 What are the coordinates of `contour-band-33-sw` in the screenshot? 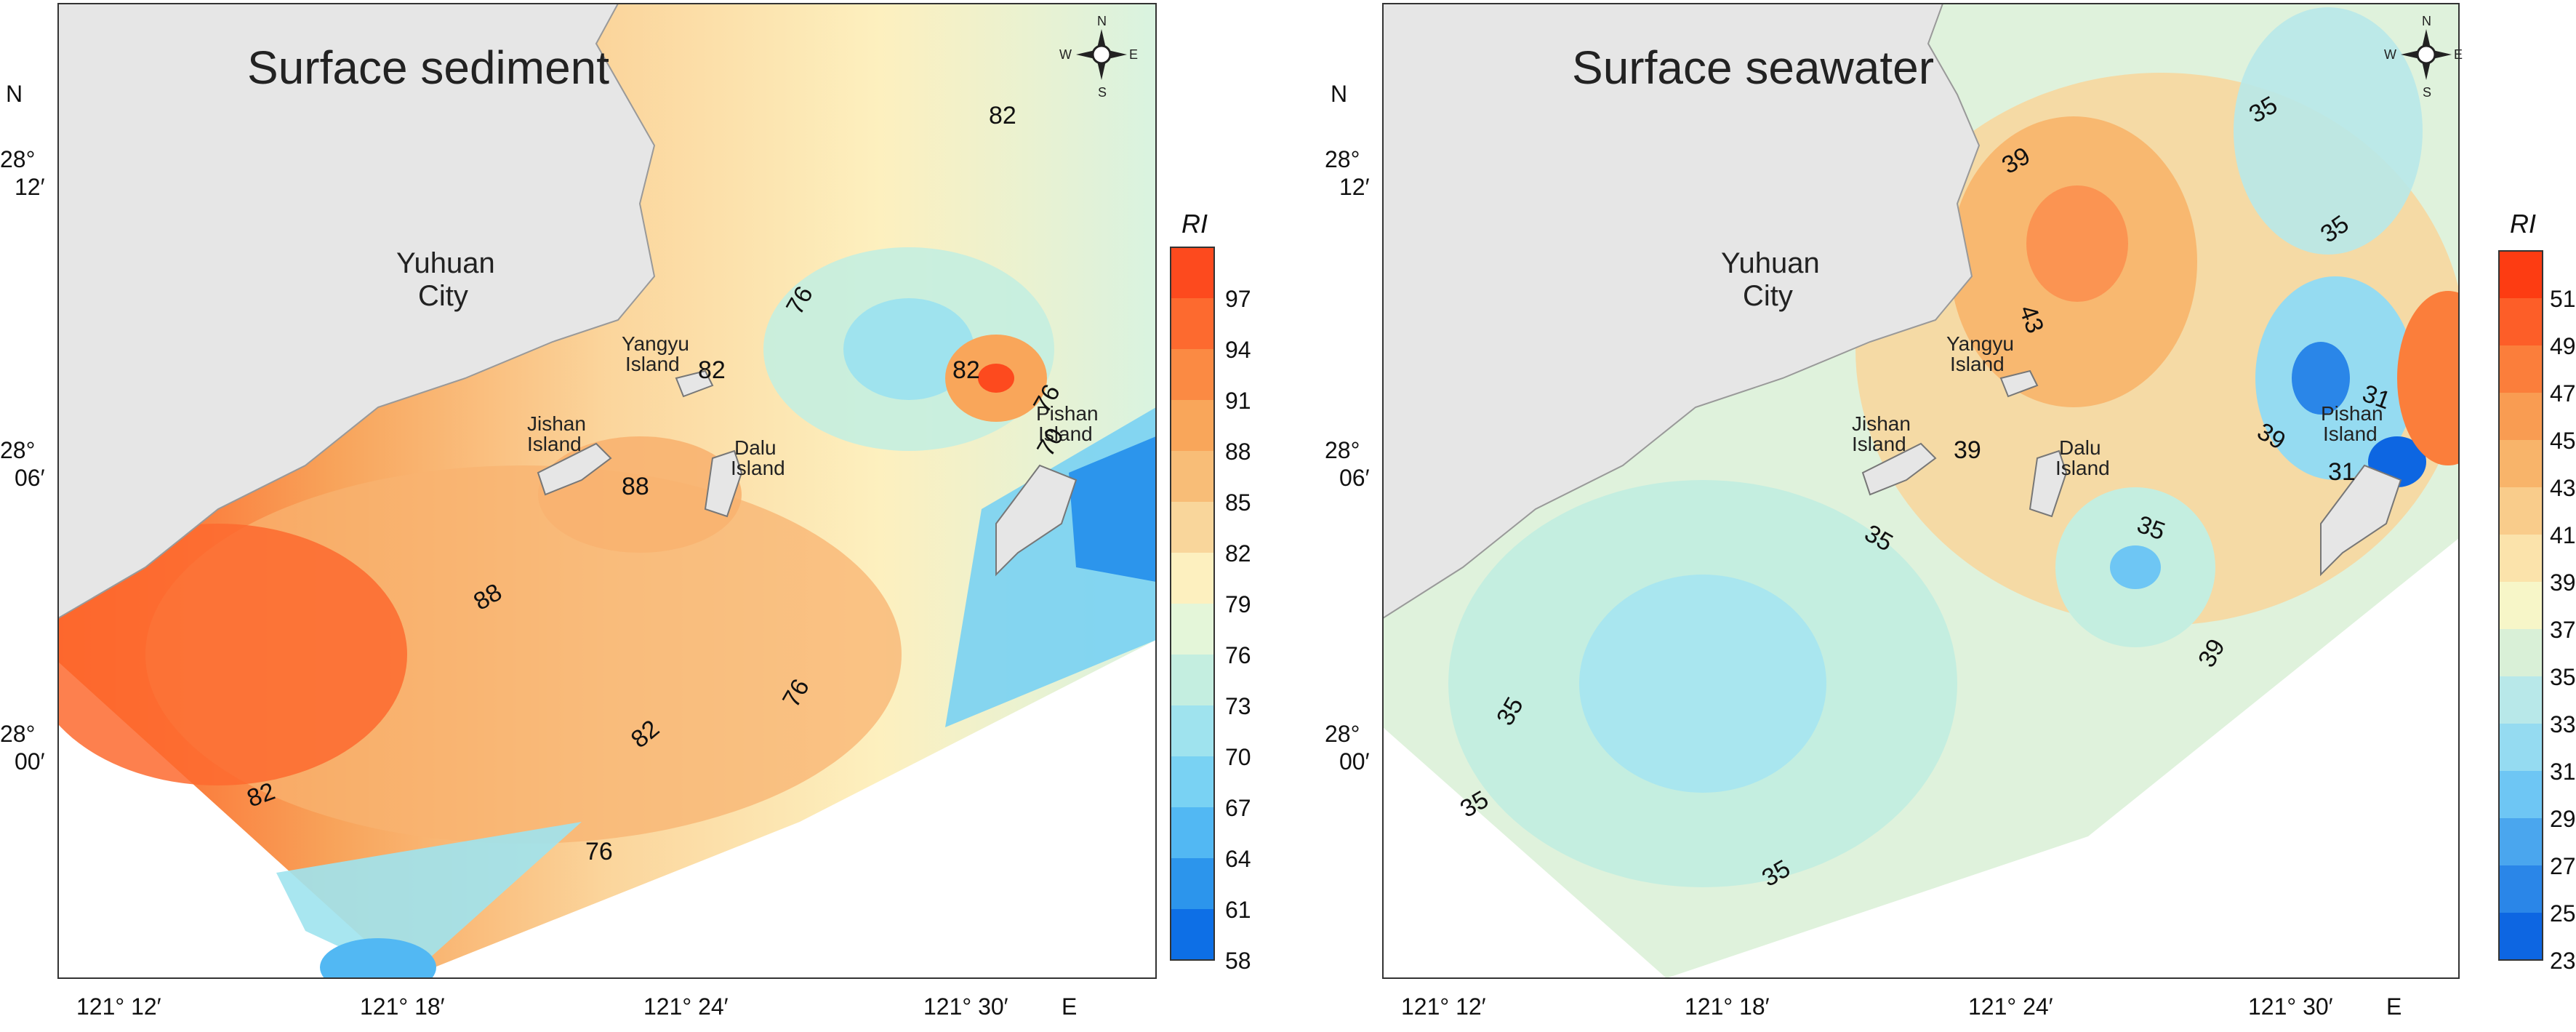 It's located at (1703, 684).